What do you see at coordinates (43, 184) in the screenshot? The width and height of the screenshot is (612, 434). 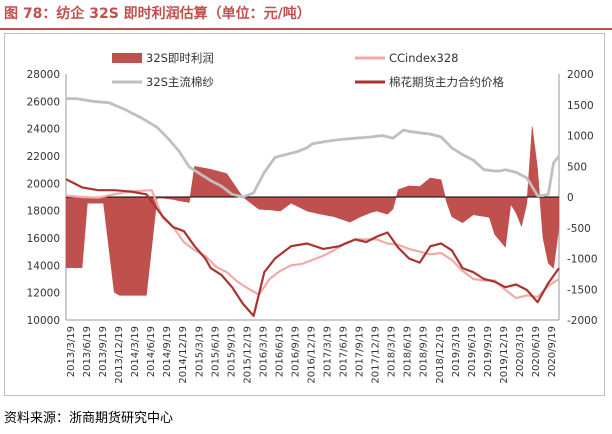 I see `y-left-tick-label: 20000` at bounding box center [43, 184].